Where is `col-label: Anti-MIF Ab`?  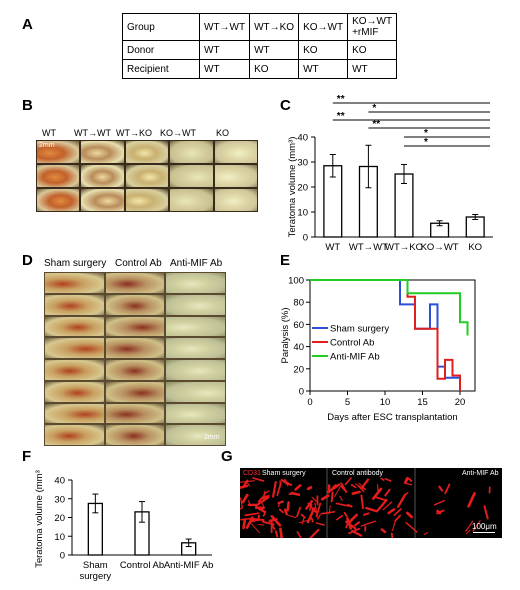
col-label: Anti-MIF Ab is located at coordinates (196, 263).